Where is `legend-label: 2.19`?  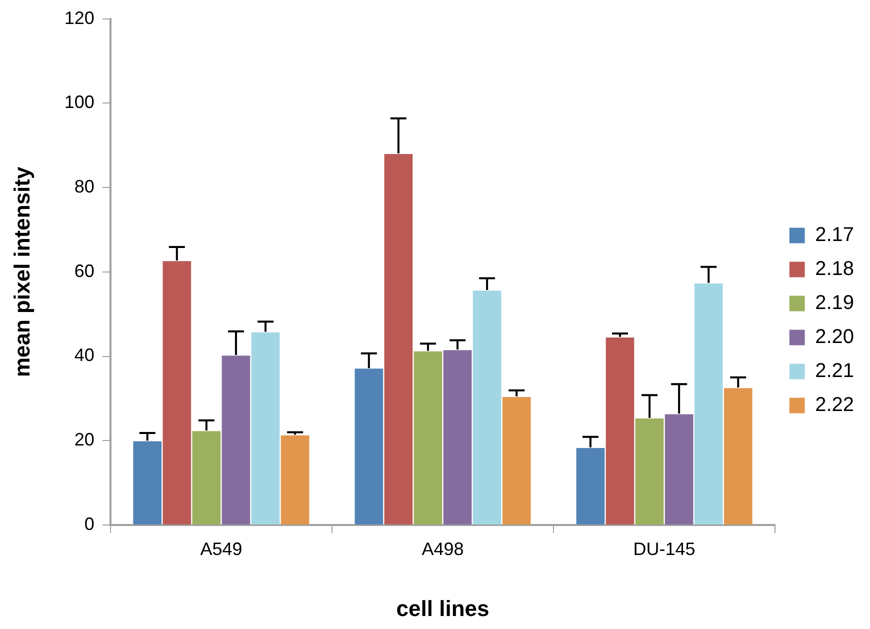
legend-label: 2.19 is located at coordinates (834, 303).